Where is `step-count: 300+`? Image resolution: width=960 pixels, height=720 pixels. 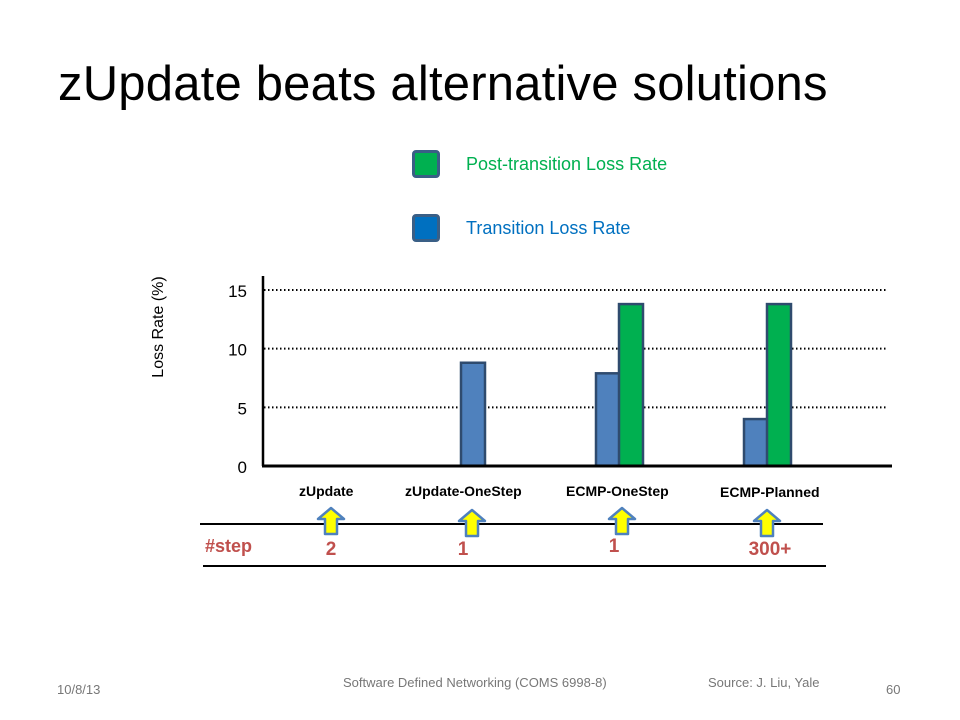
step-count: 300+ is located at coordinates (770, 549).